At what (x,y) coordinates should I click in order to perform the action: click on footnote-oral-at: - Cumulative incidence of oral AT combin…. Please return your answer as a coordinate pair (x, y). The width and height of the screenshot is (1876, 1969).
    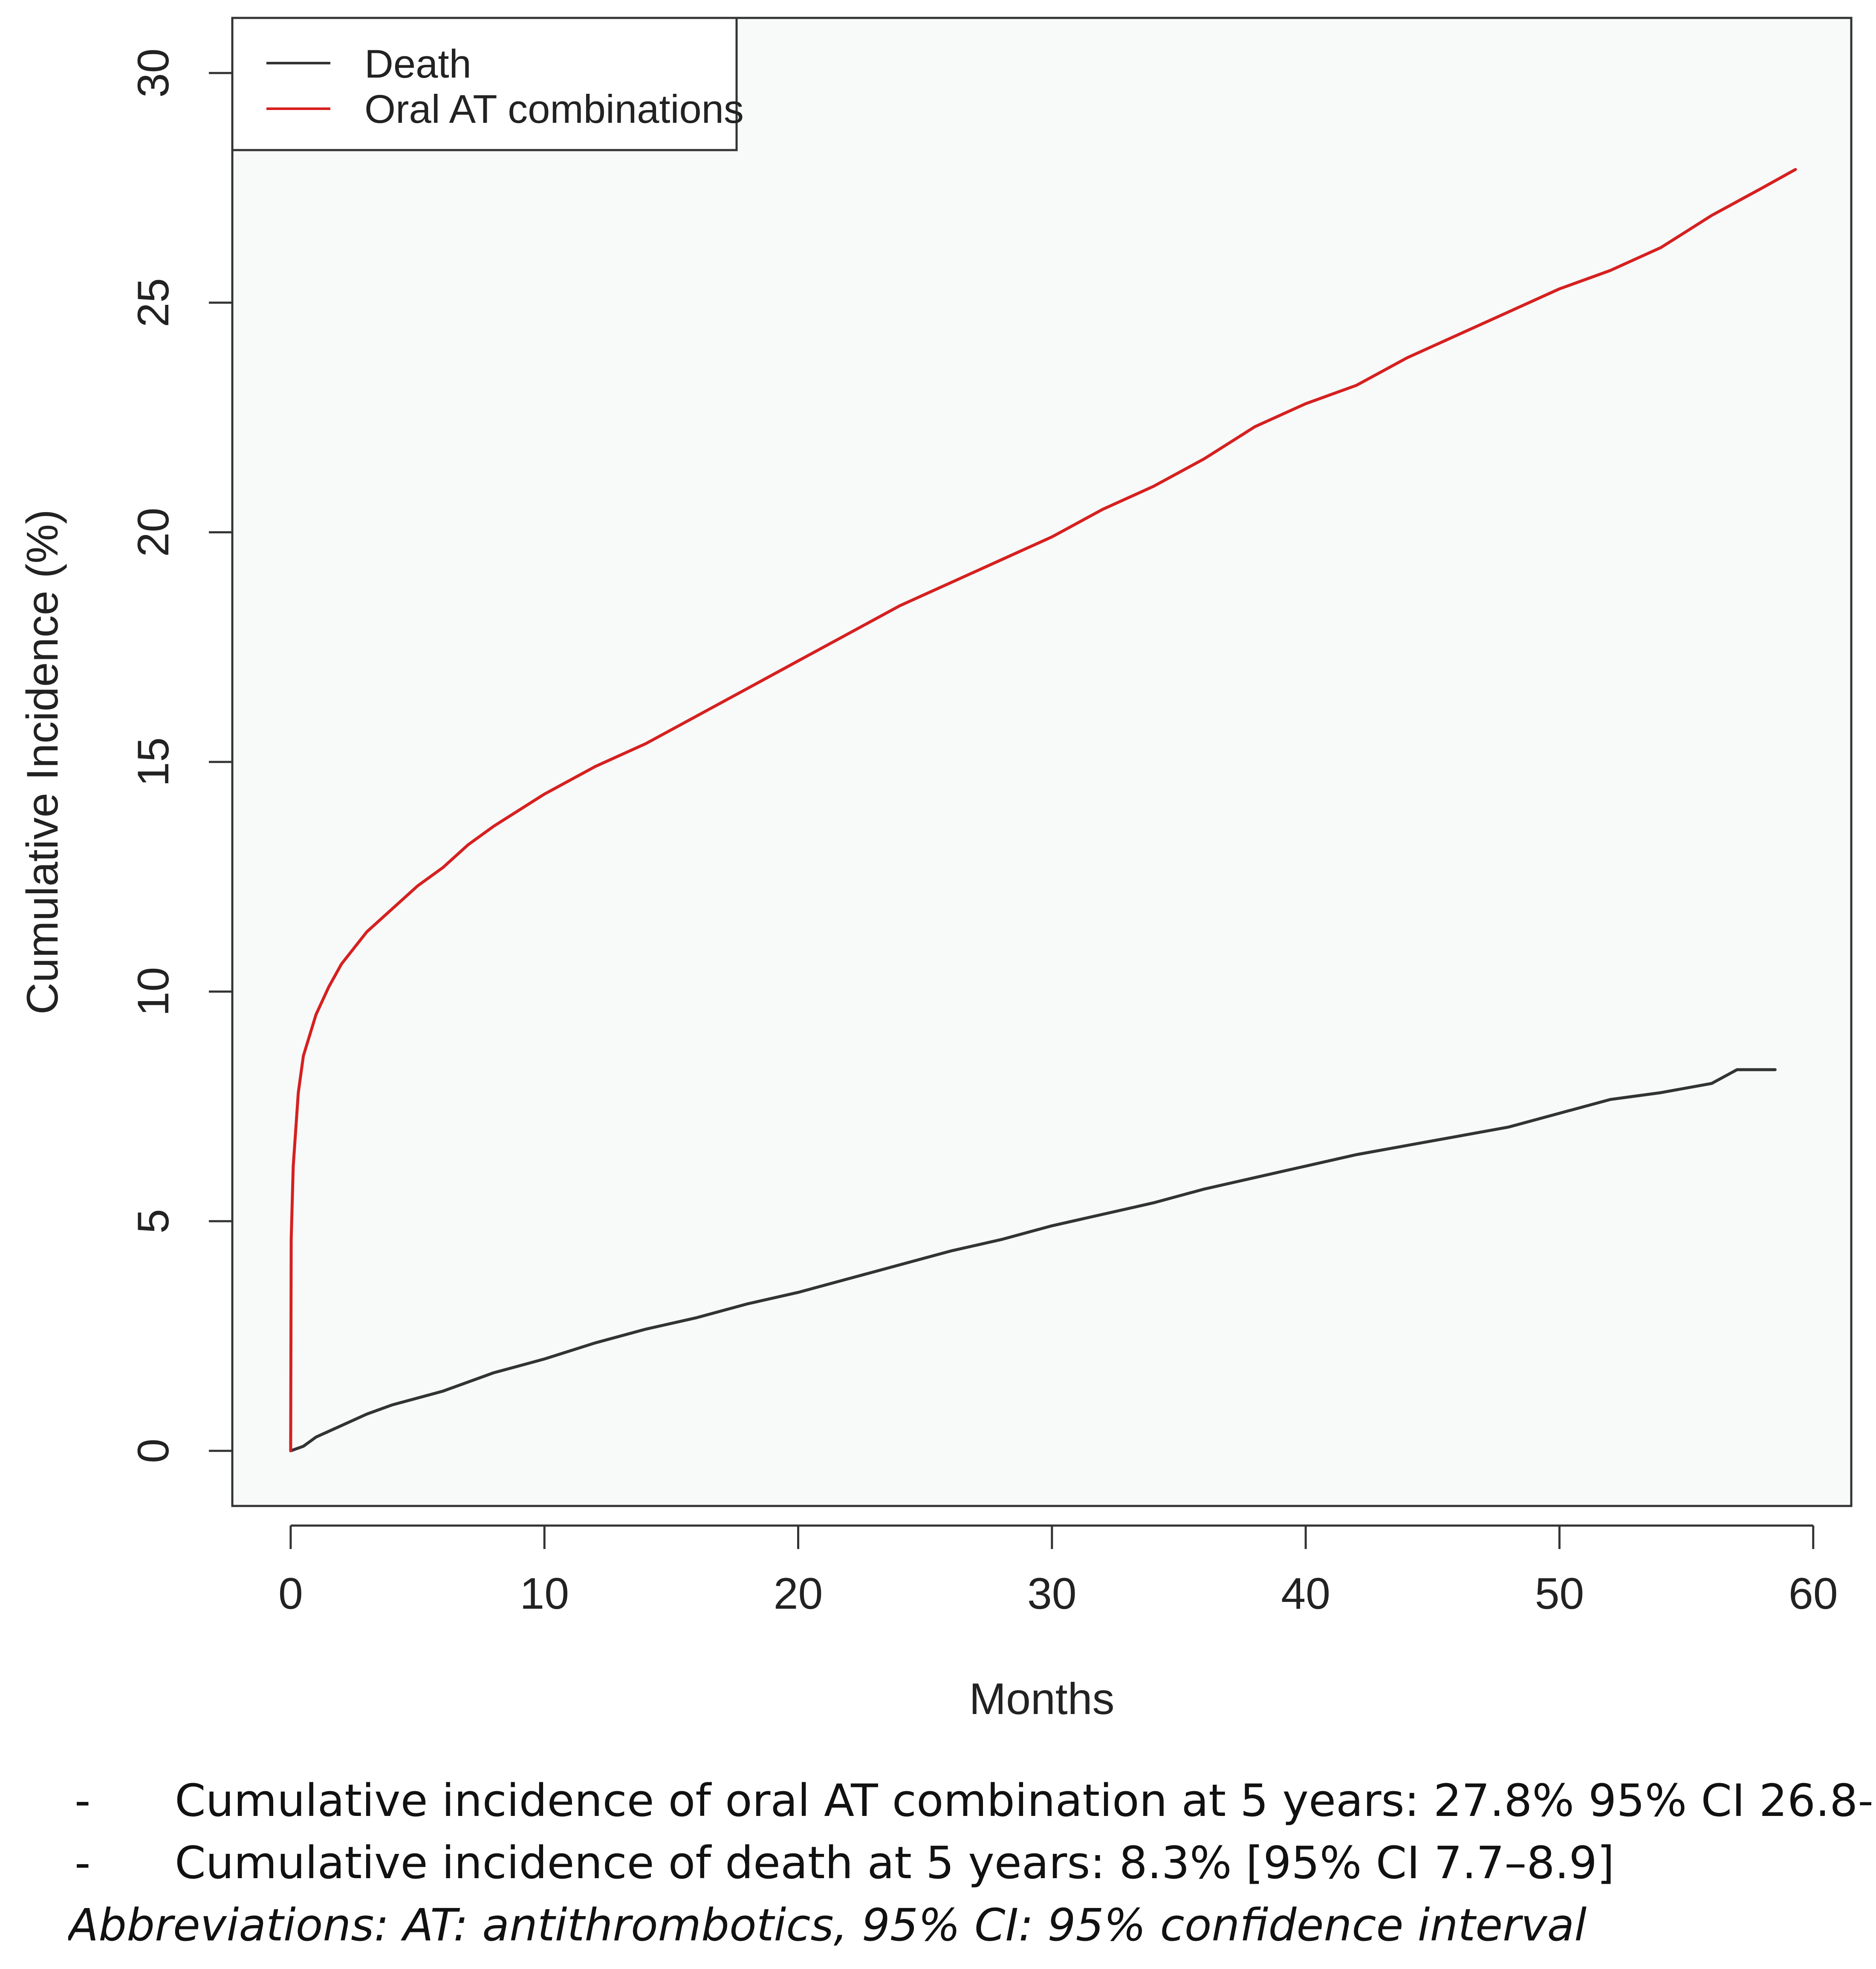
    Looking at the image, I should click on (969, 1800).